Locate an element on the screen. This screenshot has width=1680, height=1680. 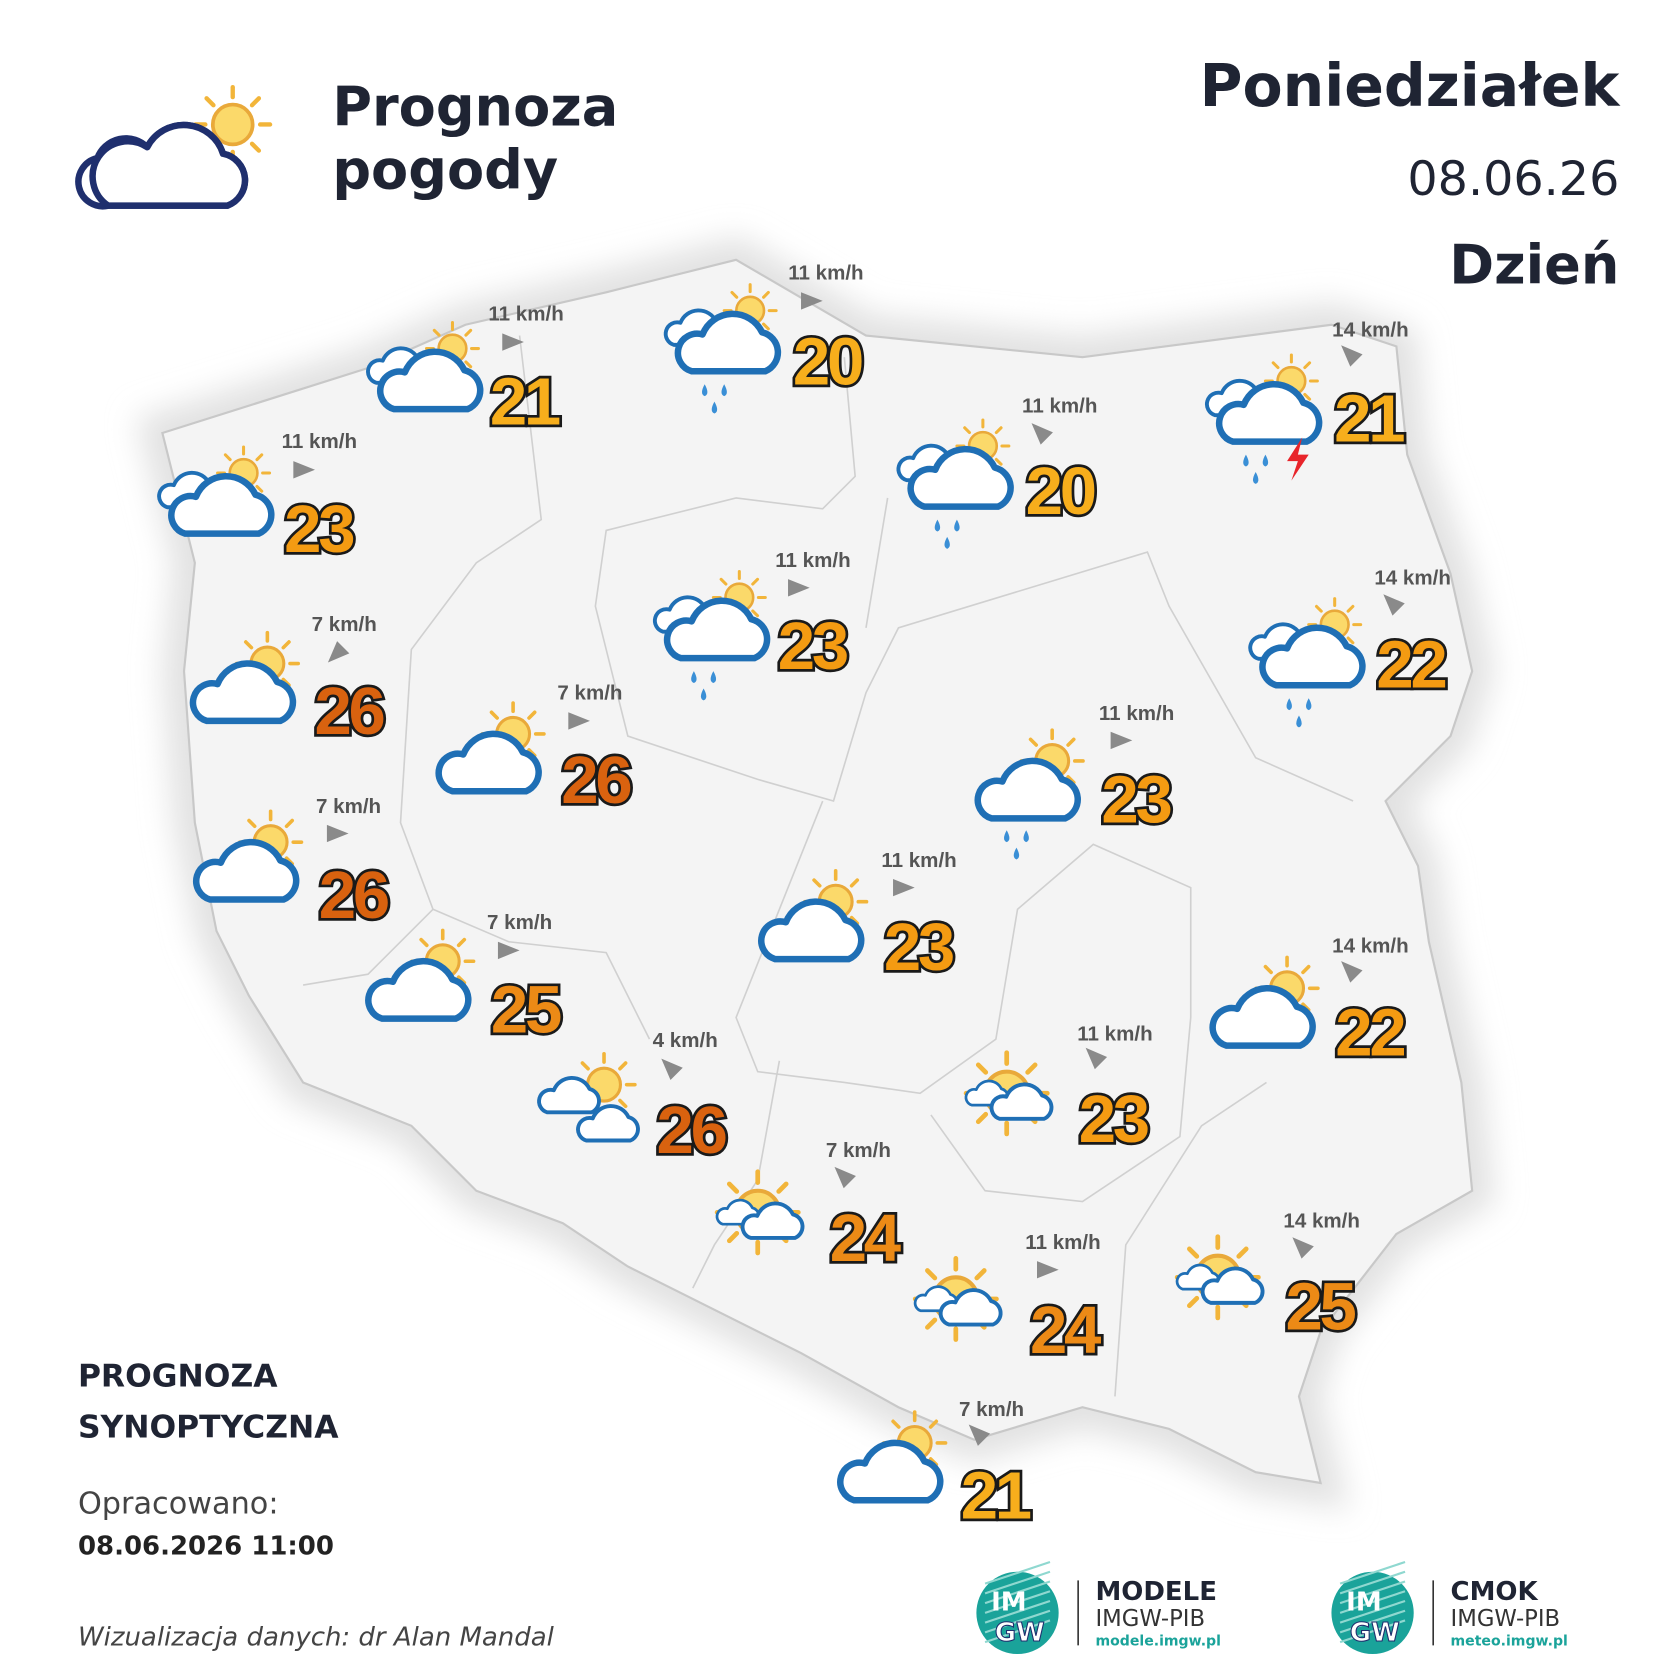
footer-heading: PROGNOZA is located at coordinates (178, 1377).